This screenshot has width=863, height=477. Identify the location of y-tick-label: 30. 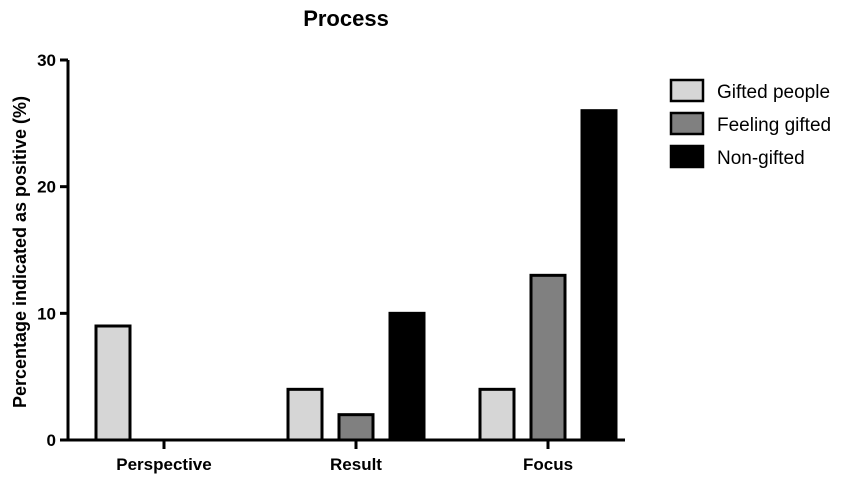
(46, 60).